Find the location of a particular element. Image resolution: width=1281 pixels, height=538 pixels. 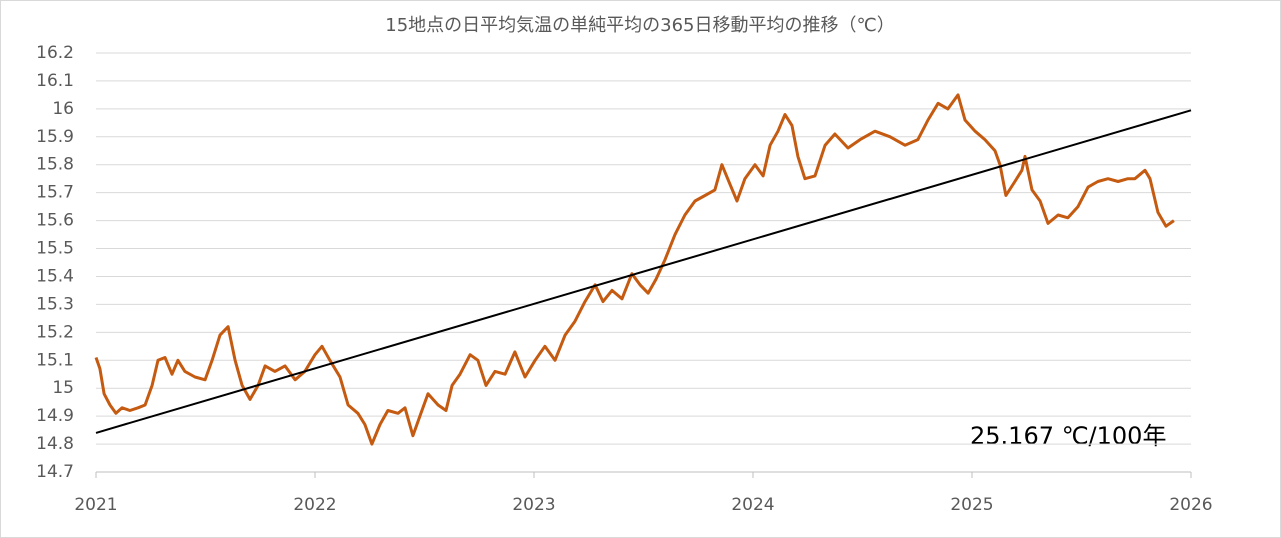

y-tick-label: 16.2 is located at coordinates (55, 53).